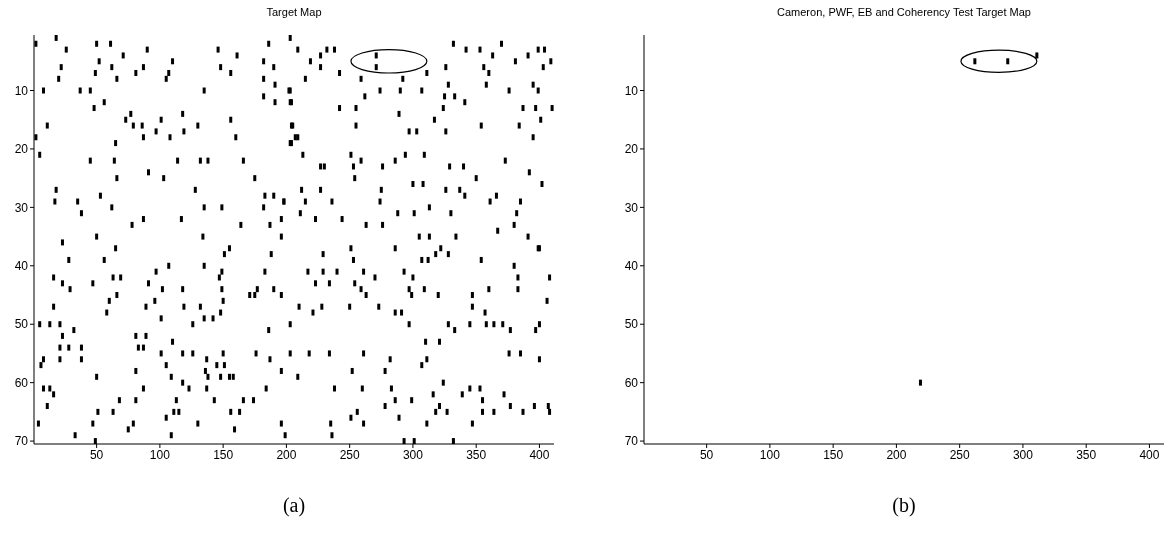 This screenshot has width=1176, height=542. Describe the element at coordinates (294, 505) in the screenshot. I see `text: (a)` at that location.